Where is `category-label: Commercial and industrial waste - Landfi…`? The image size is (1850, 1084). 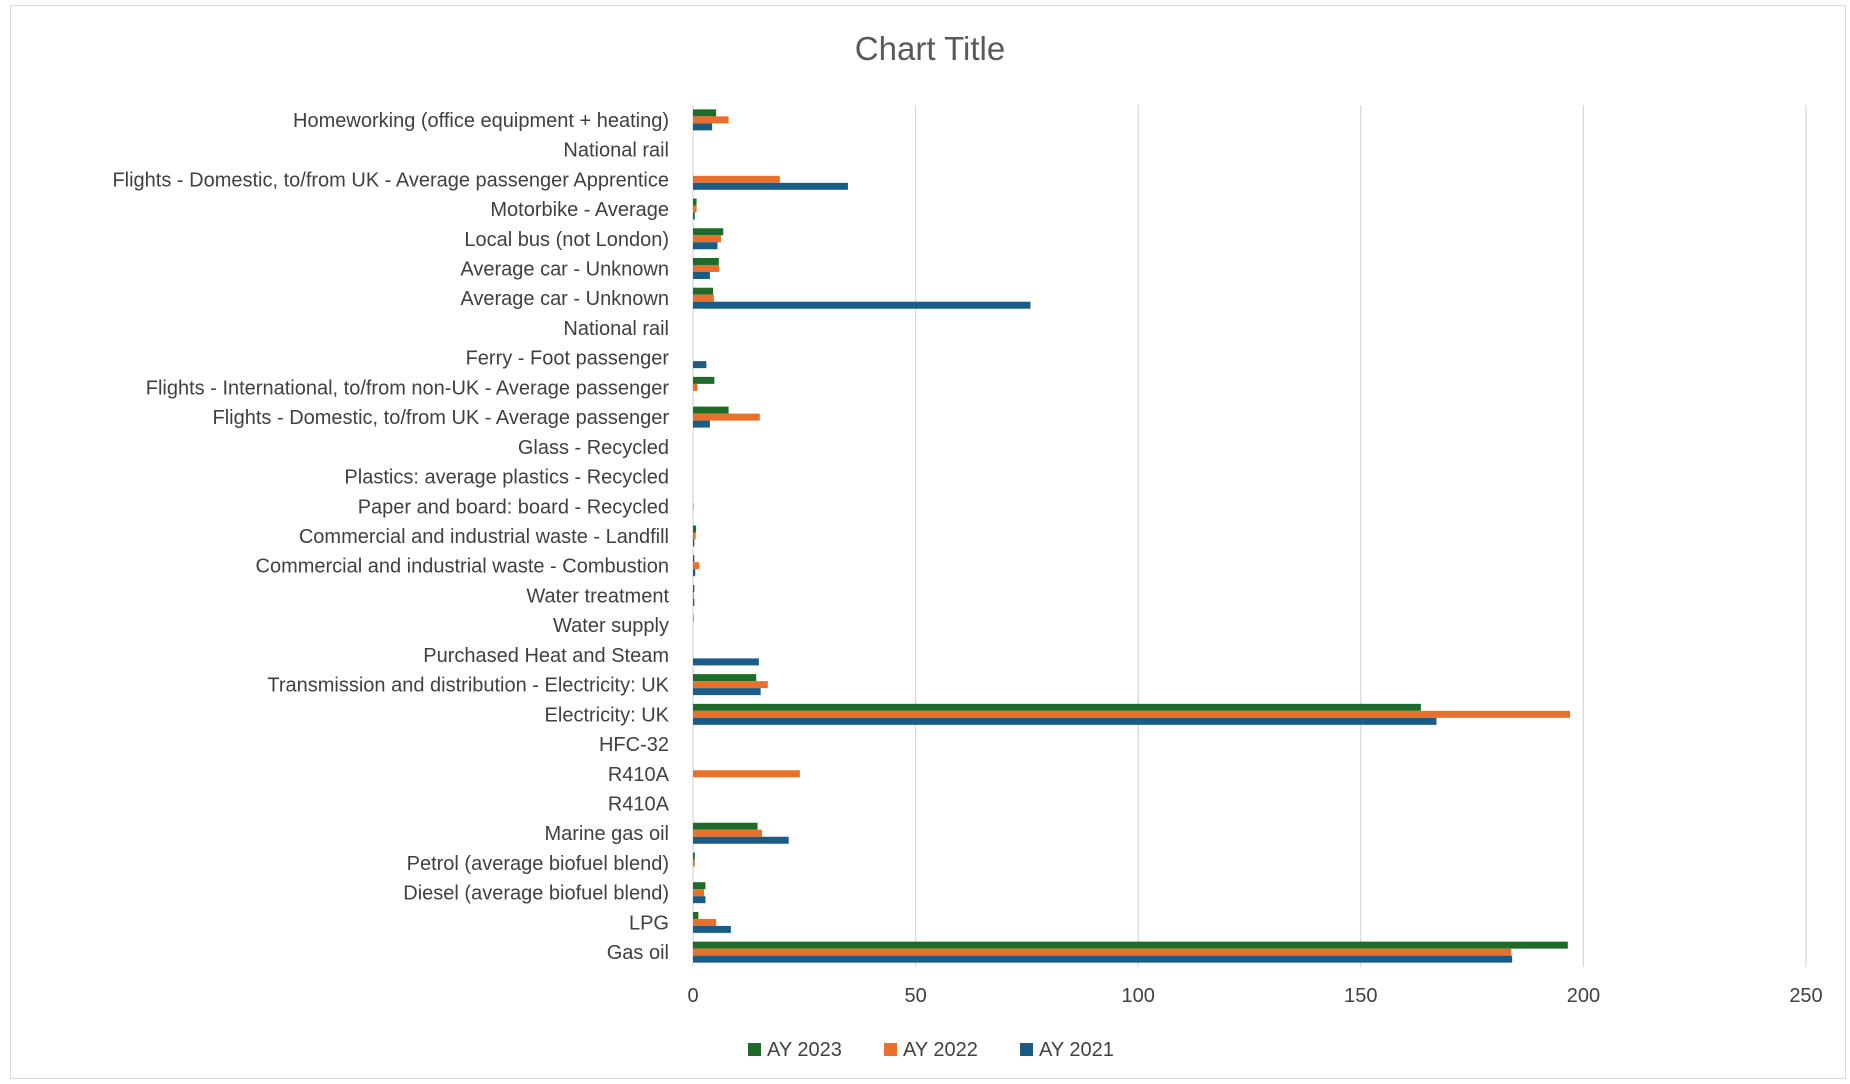 category-label: Commercial and industrial waste - Landfi… is located at coordinates (484, 537).